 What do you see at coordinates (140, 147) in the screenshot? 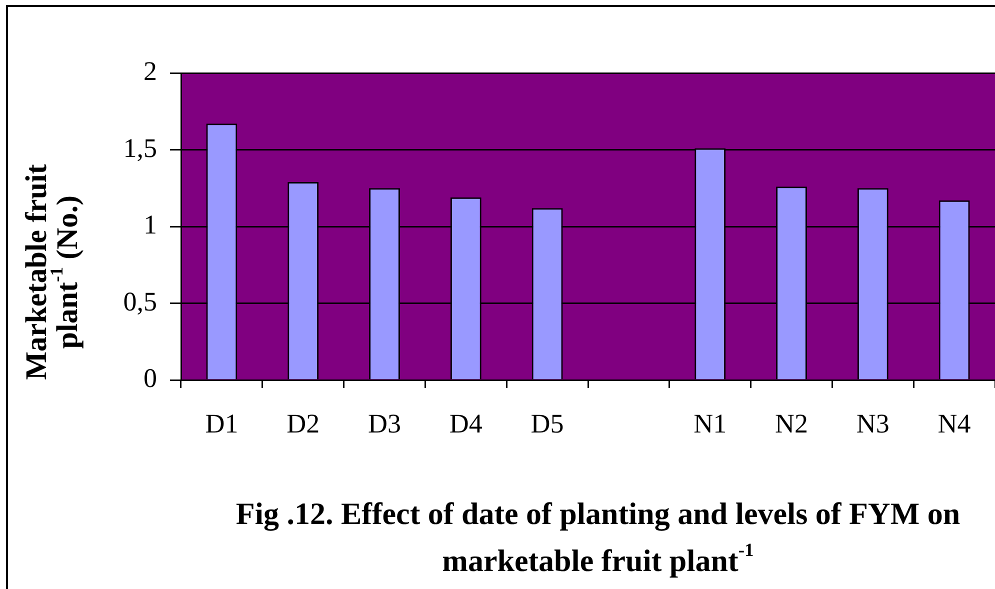
I see `y-tick-label: 1,5` at bounding box center [140, 147].